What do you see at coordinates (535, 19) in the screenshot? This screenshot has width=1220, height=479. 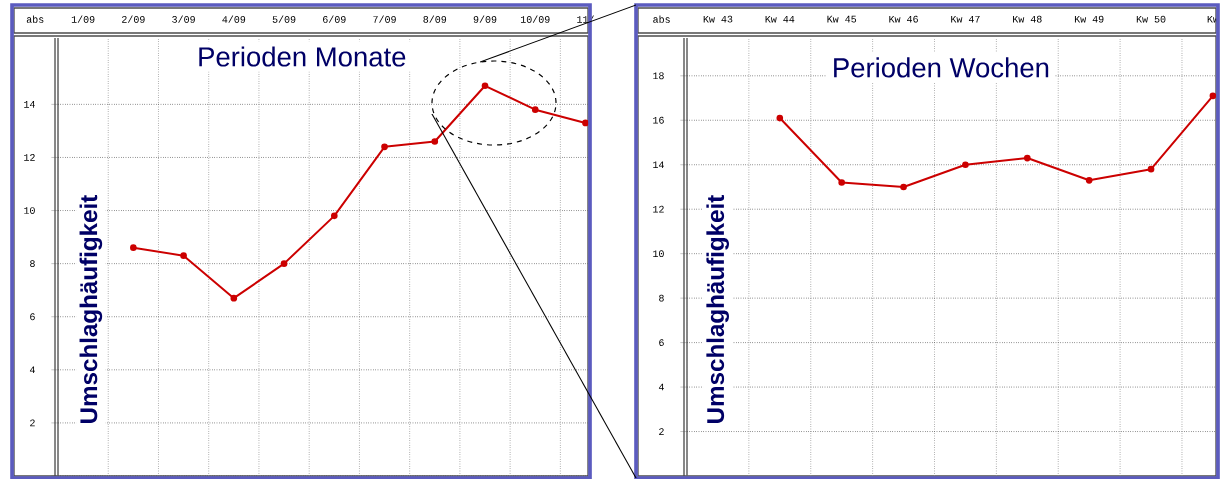 I see `x-tick-label: 10/09` at bounding box center [535, 19].